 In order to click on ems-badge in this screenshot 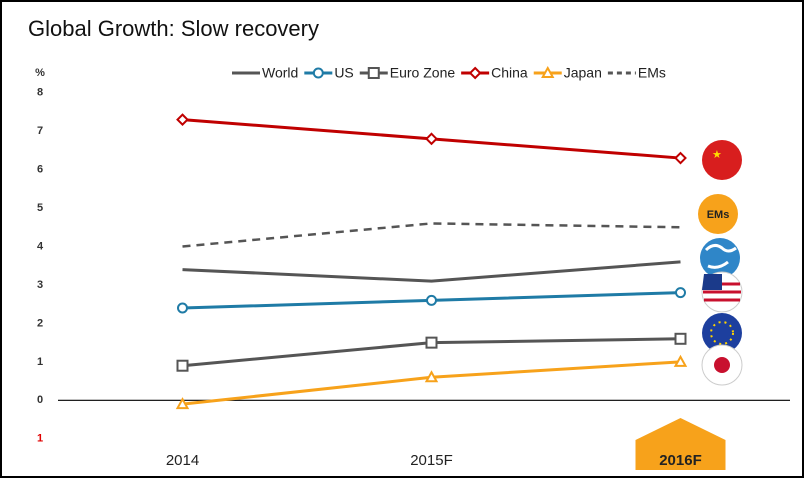, I will do `click(718, 214)`.